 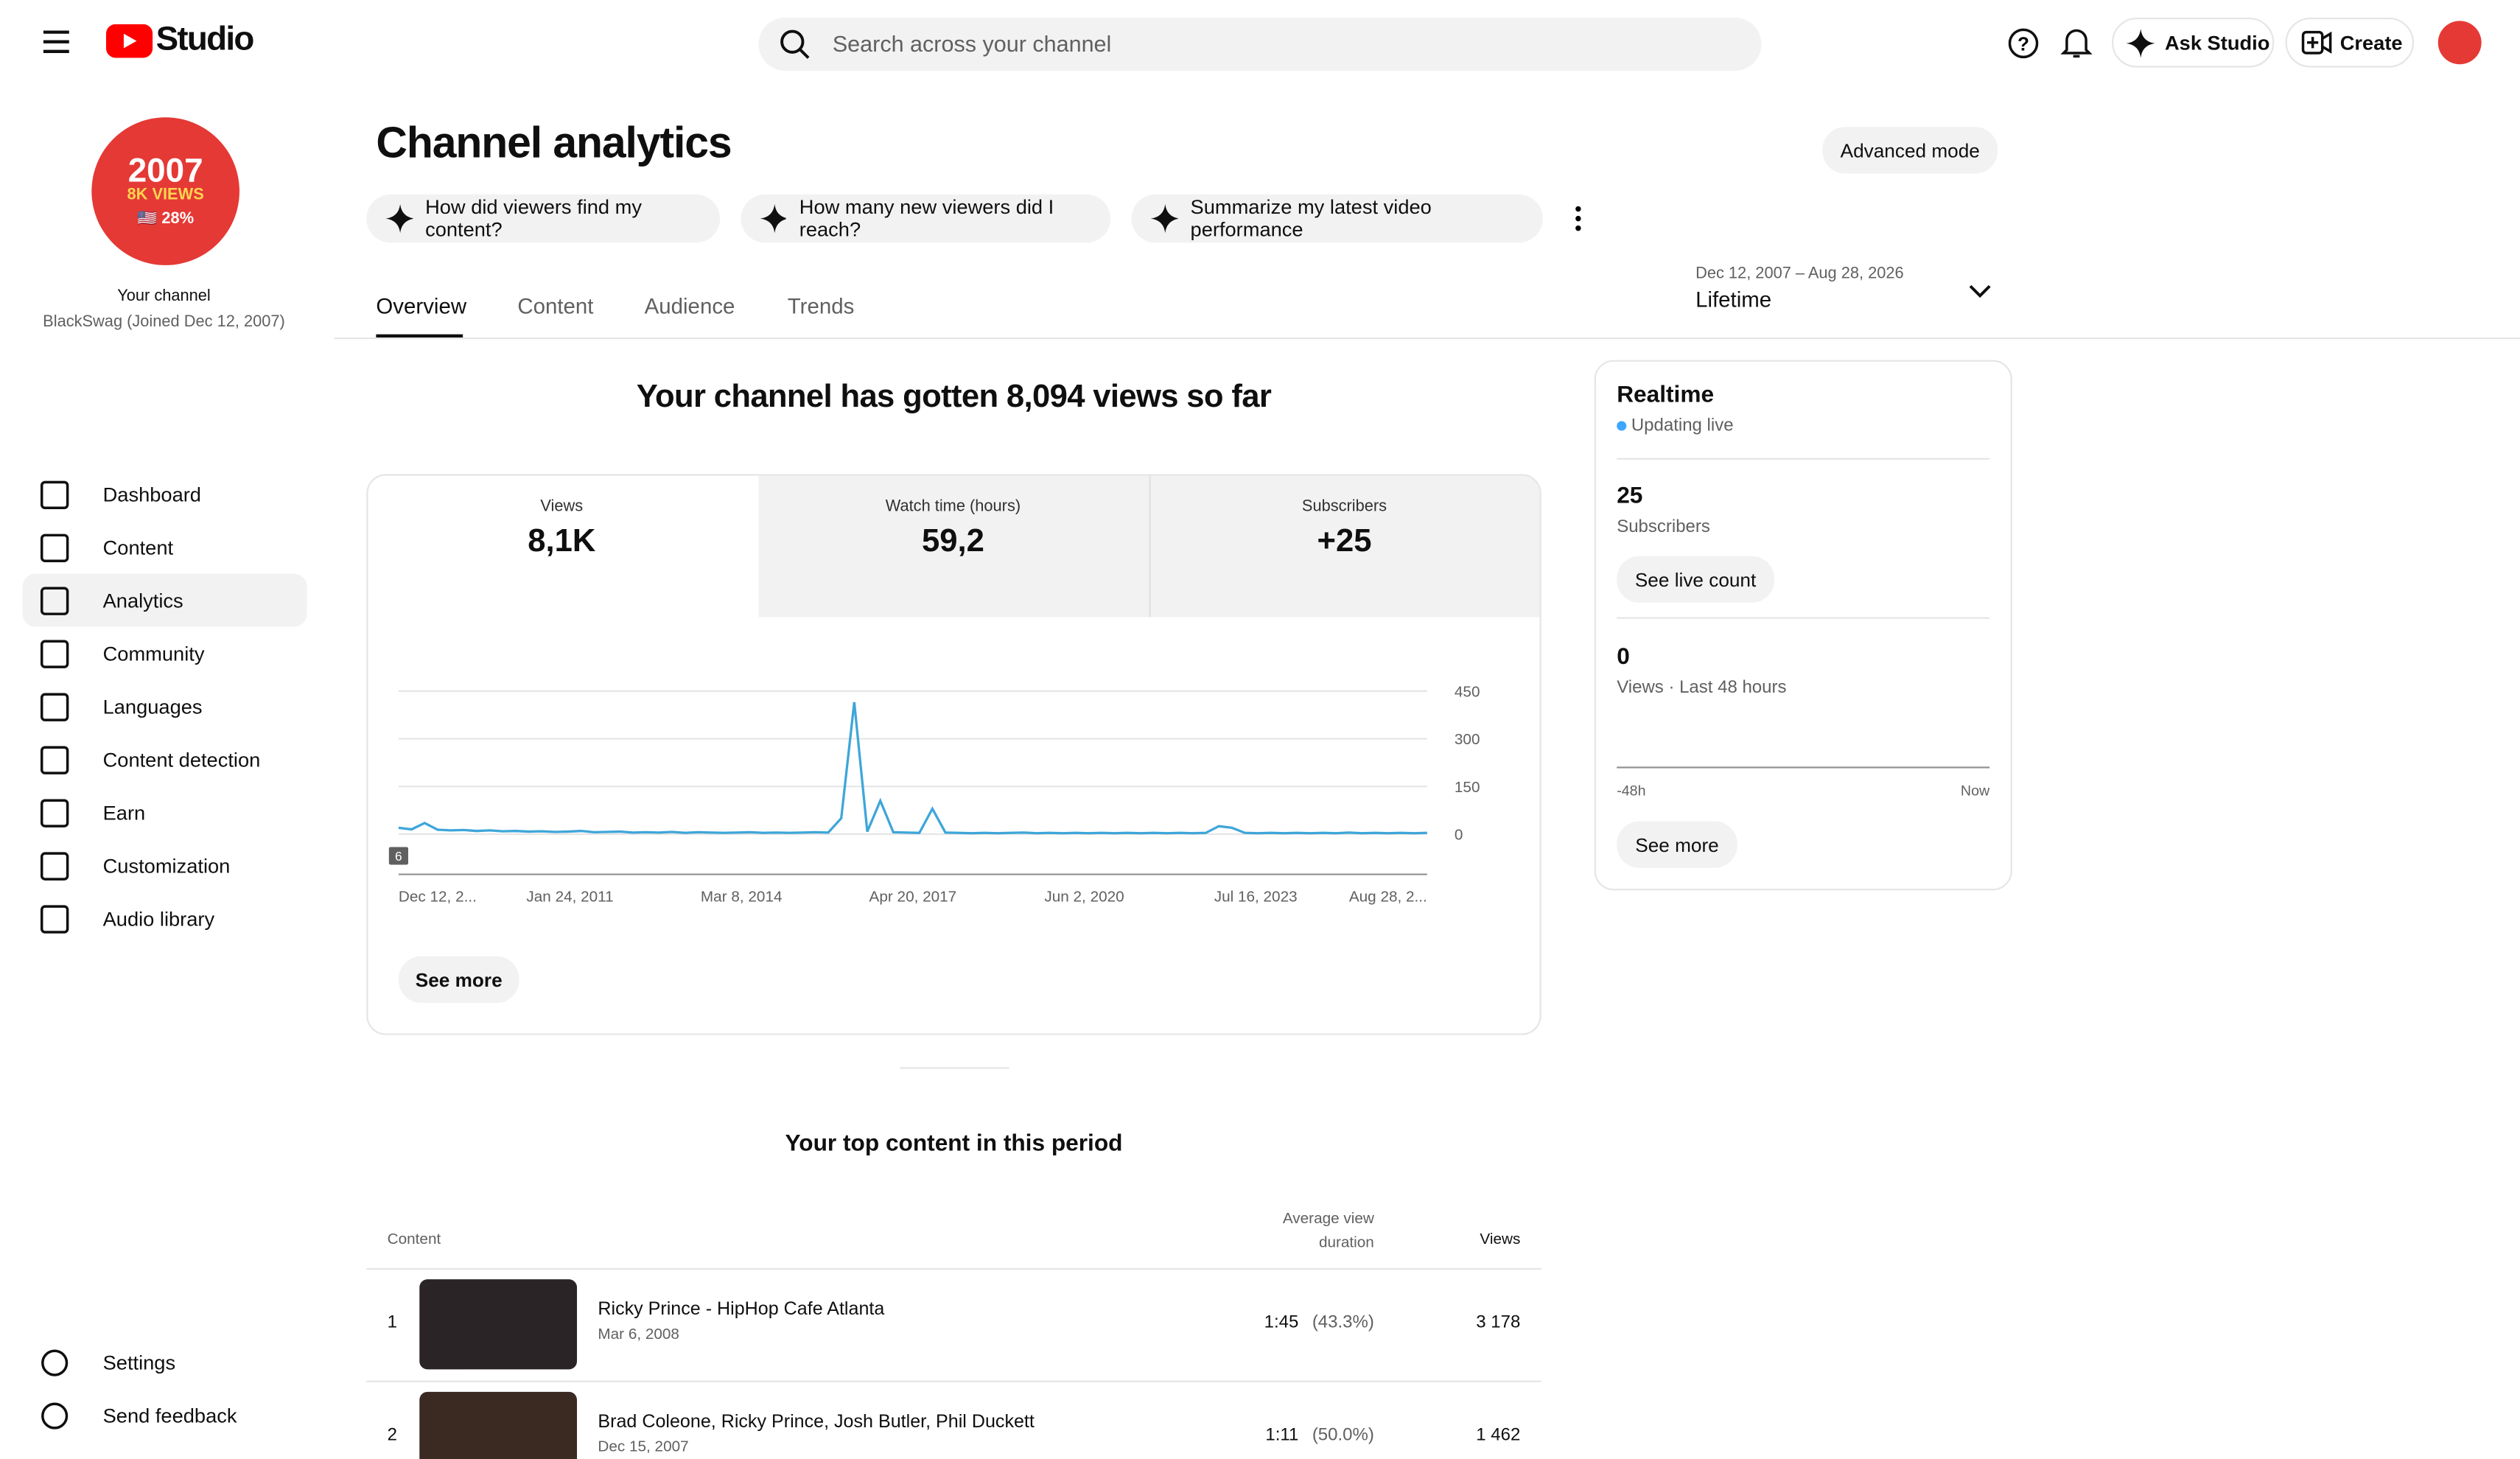 What do you see at coordinates (124, 812) in the screenshot?
I see `nav-label: Earn` at bounding box center [124, 812].